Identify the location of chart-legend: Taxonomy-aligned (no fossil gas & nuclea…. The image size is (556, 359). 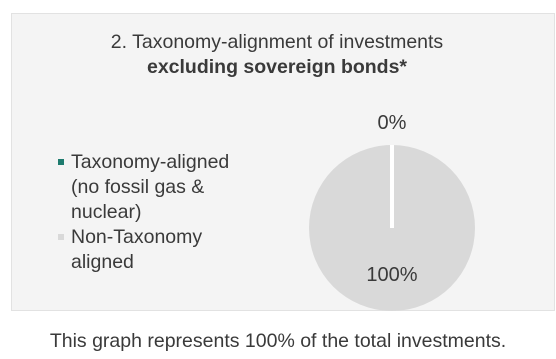
(153, 212).